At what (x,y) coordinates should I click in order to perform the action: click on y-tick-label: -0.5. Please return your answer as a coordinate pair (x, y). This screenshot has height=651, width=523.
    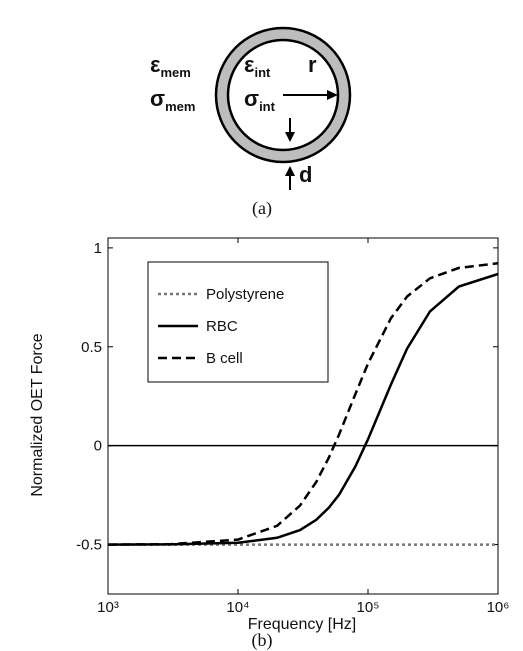
    Looking at the image, I should click on (89, 545).